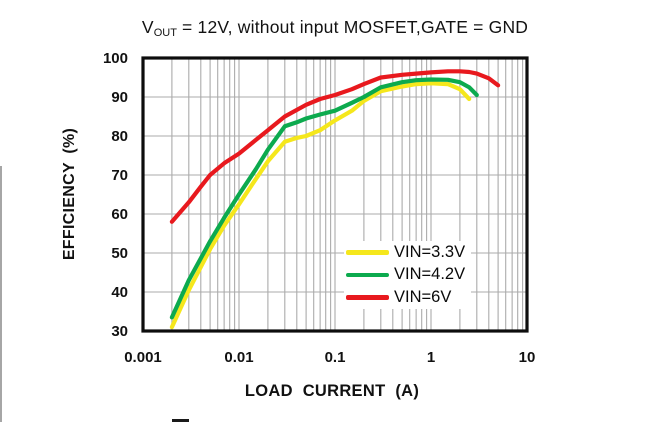 This screenshot has height=422, width=647. I want to click on y-tick-50: 50, so click(119, 253).